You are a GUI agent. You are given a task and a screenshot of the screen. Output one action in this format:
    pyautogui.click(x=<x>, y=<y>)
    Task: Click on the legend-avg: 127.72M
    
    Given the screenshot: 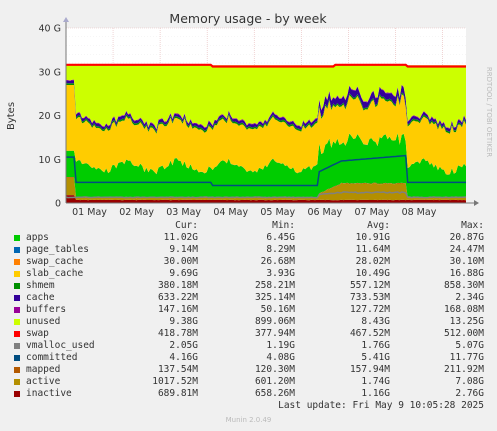 What is the action you would take?
    pyautogui.click(x=369, y=309)
    